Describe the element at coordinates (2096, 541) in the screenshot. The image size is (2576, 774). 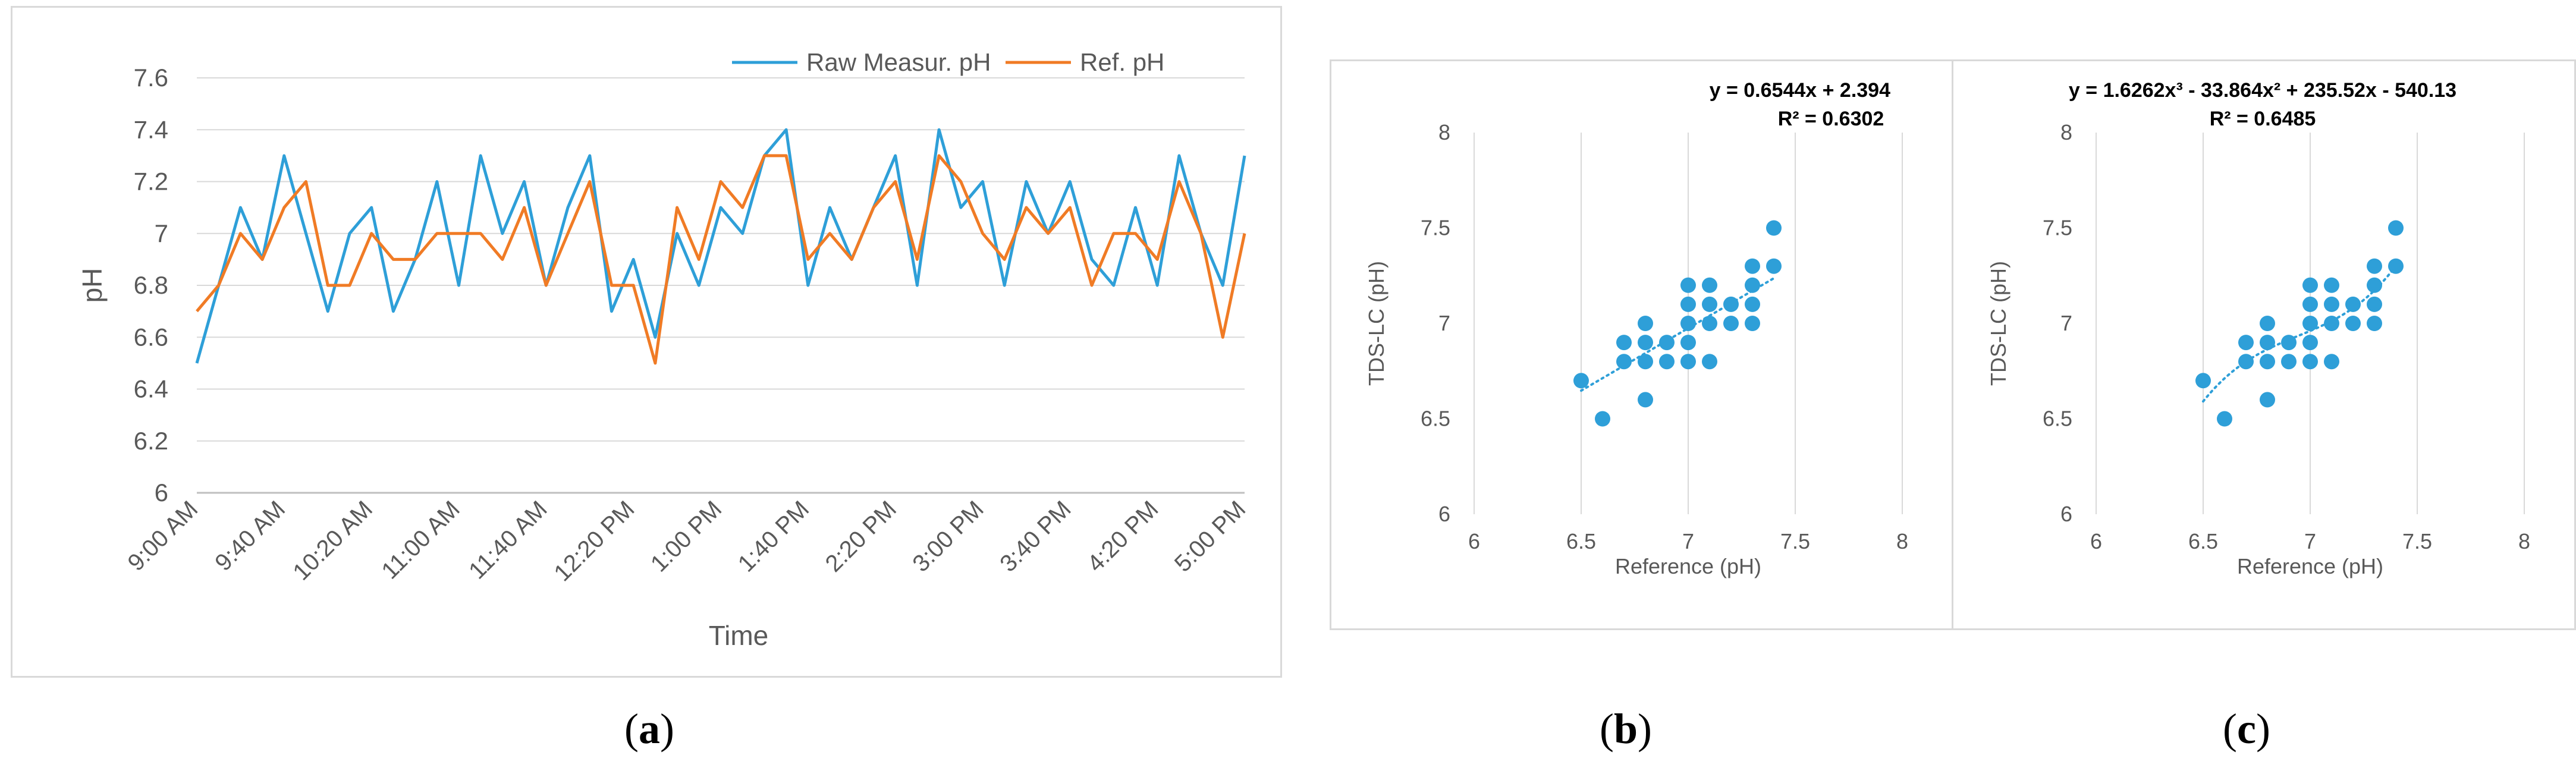
I see `x-tick-label: 6` at that location.